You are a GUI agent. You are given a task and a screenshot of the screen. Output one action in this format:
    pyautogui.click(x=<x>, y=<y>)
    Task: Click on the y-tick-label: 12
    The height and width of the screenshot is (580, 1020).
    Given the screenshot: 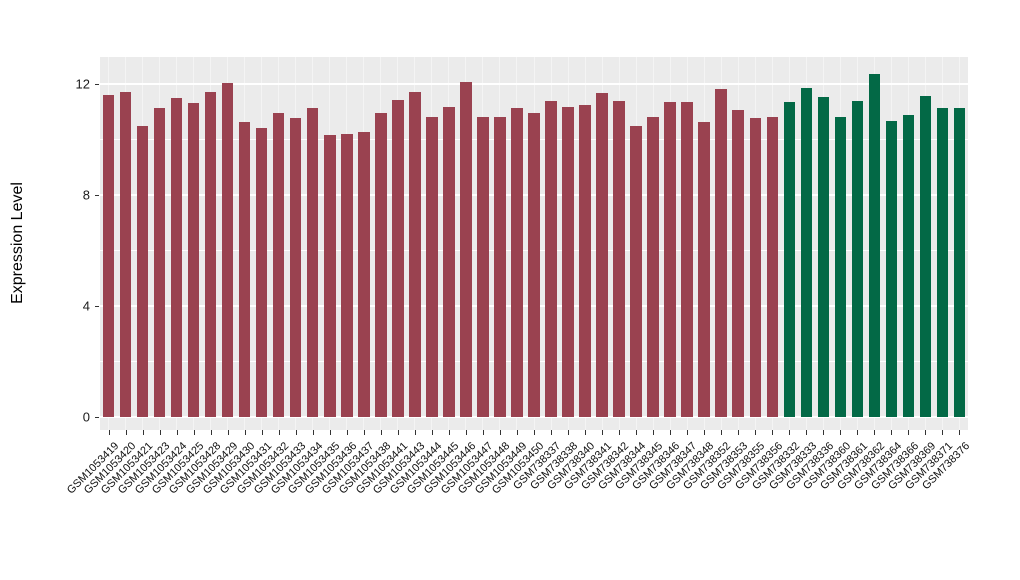 What is the action you would take?
    pyautogui.click(x=82, y=84)
    